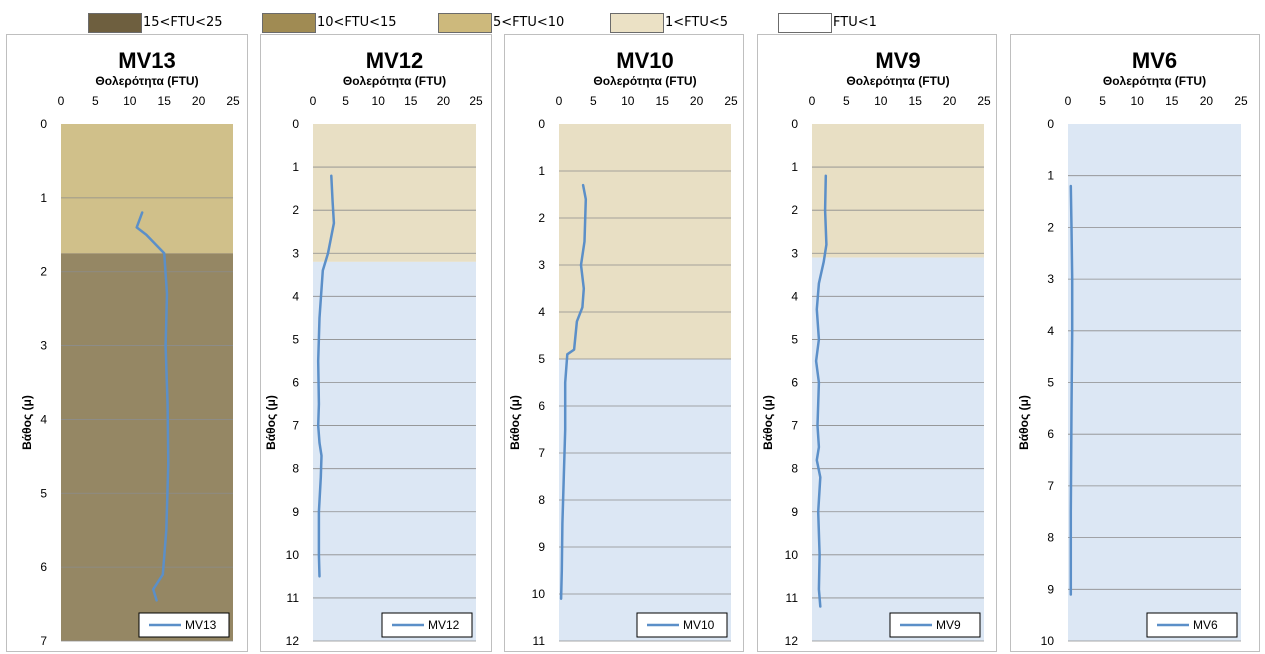 The width and height of the screenshot is (1265, 654). What do you see at coordinates (394, 60) in the screenshot?
I see `chart-title: MV12` at bounding box center [394, 60].